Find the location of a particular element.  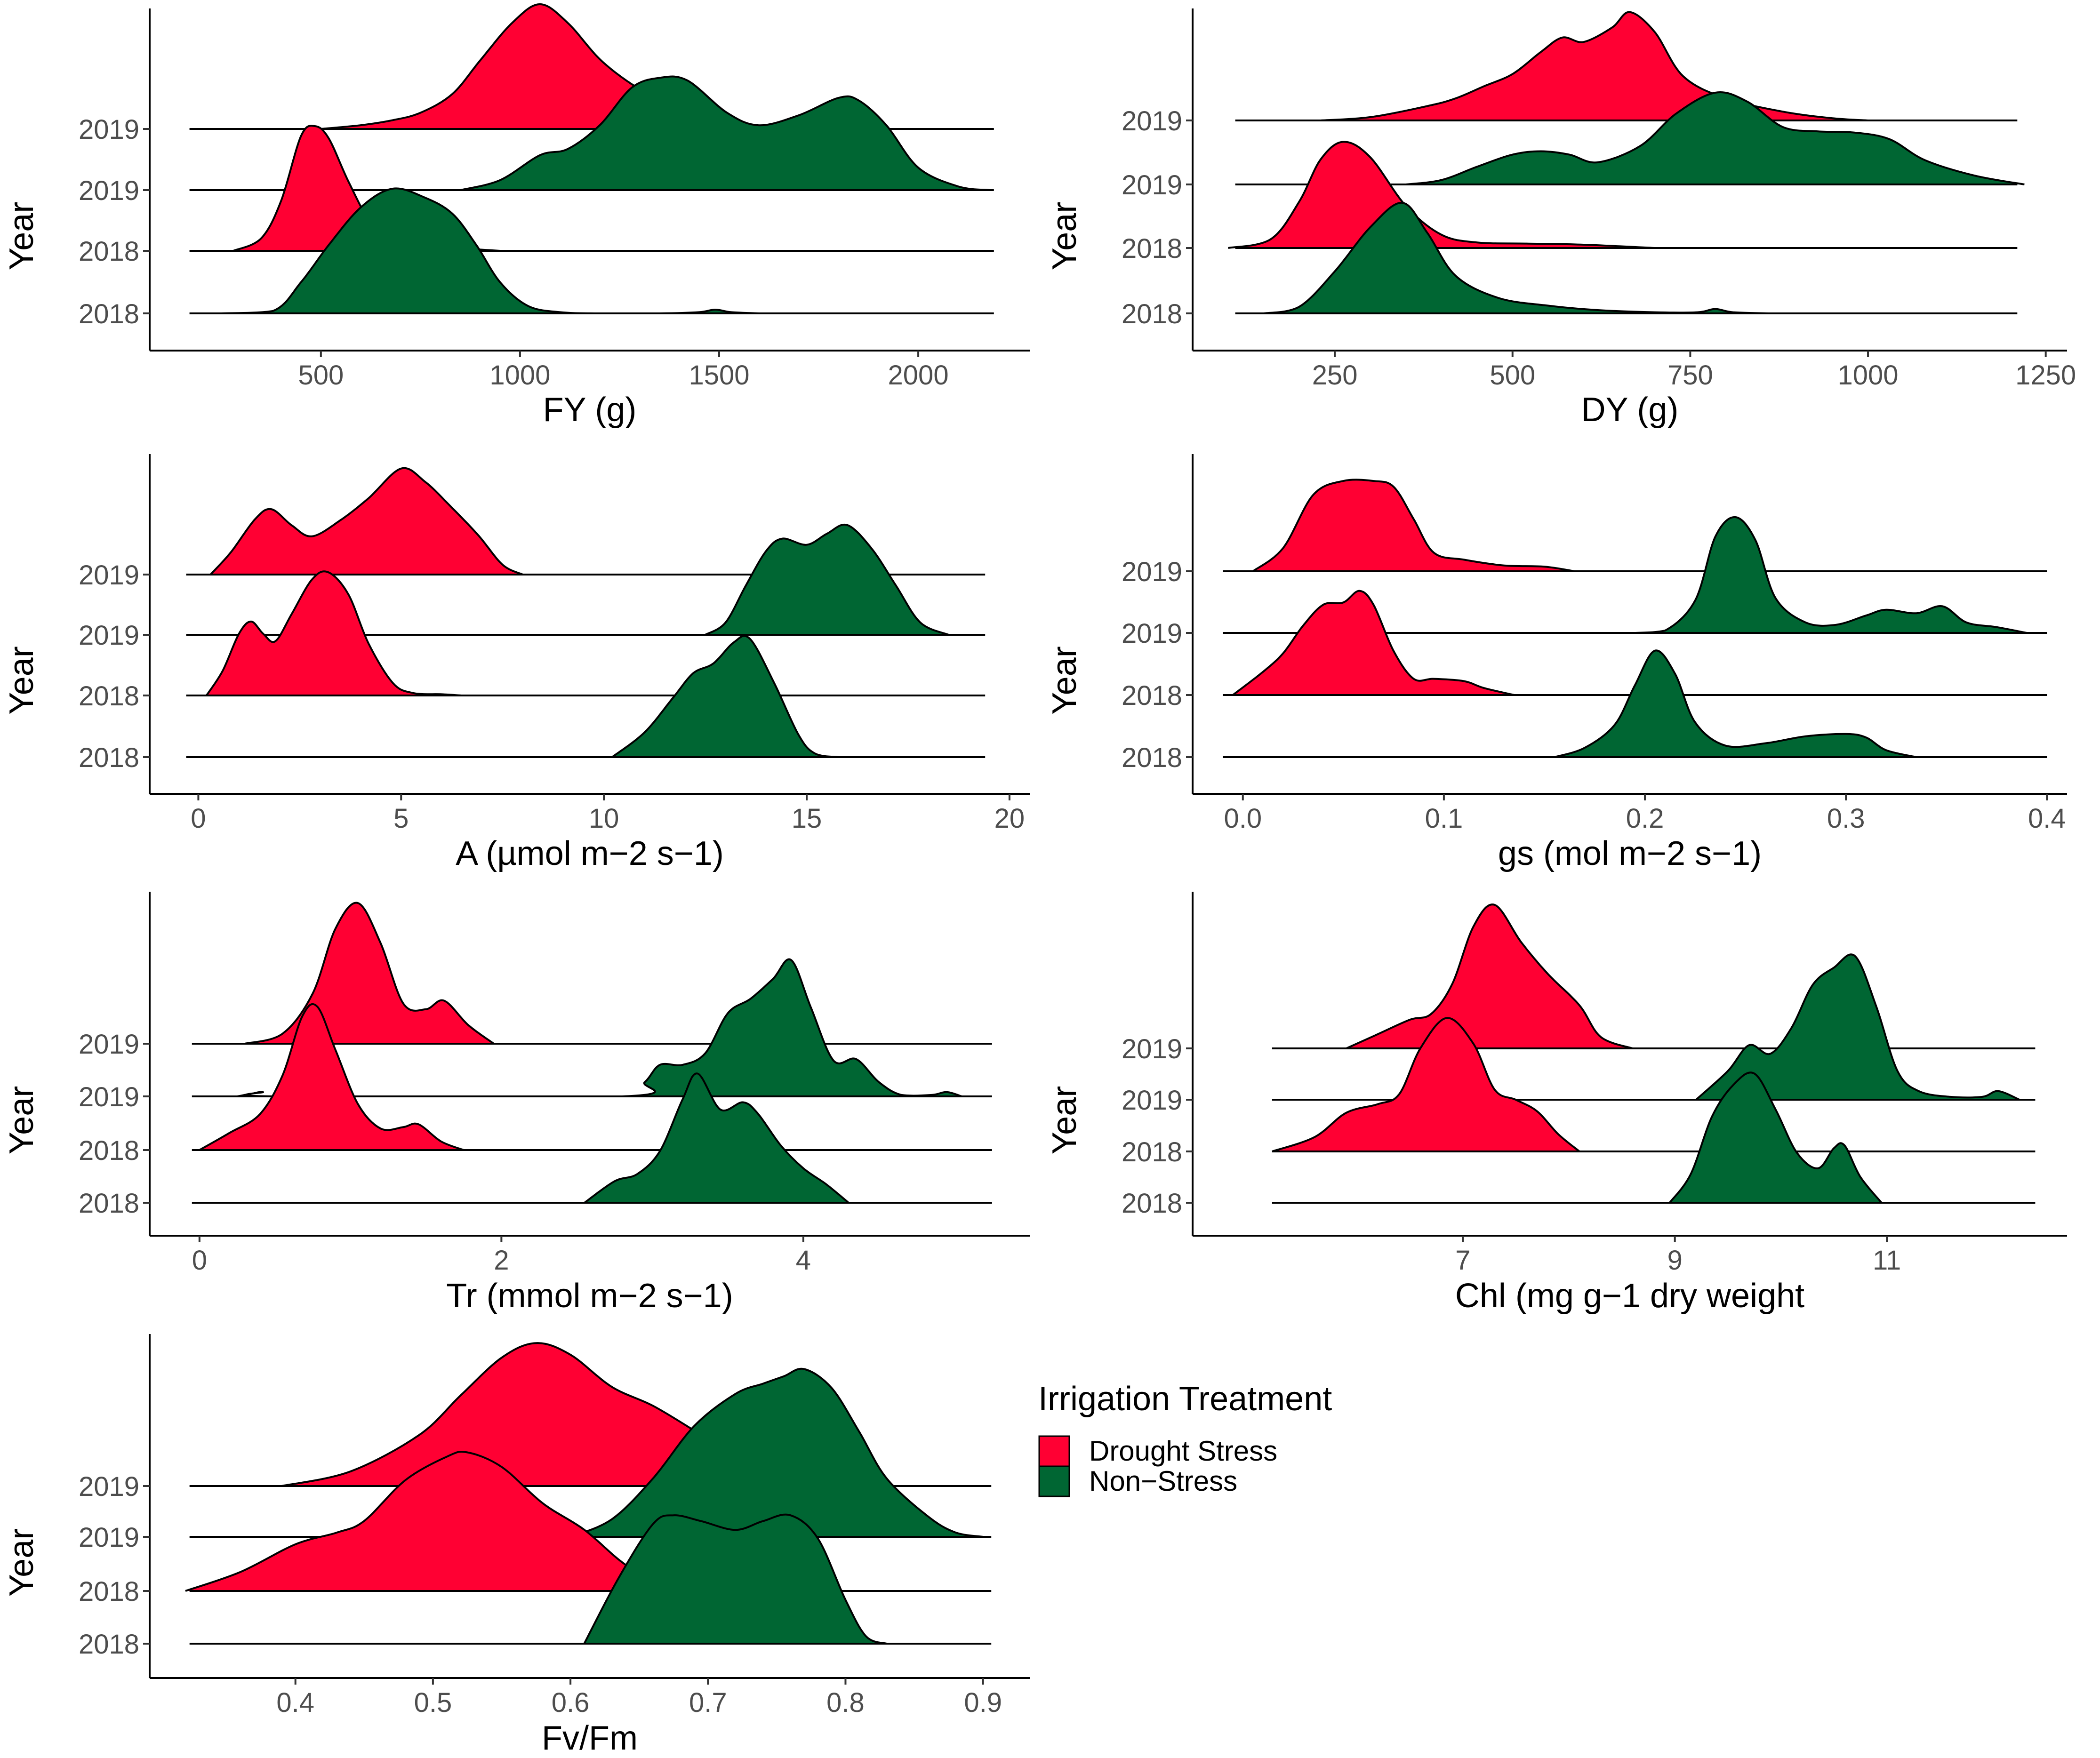

x-tick-label: 1000 is located at coordinates (1868, 375).